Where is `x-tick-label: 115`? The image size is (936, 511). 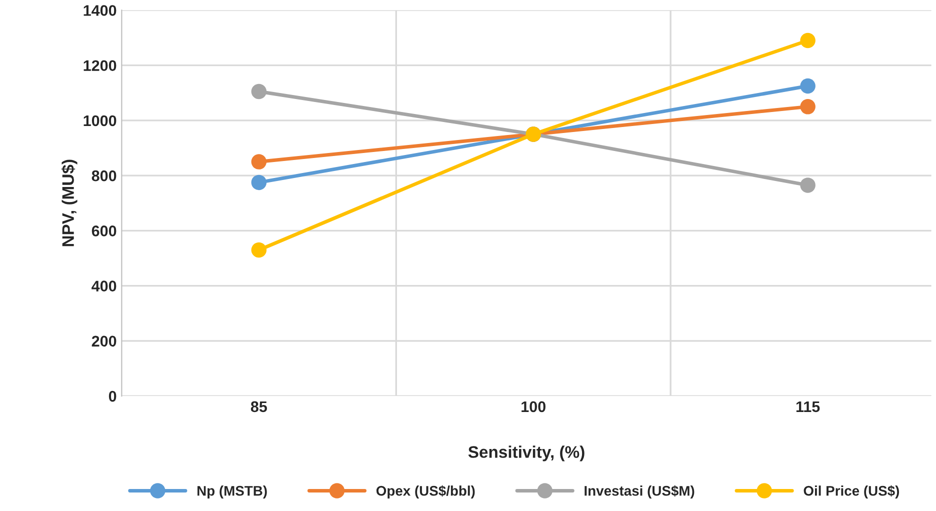
x-tick-label: 115 is located at coordinates (808, 406).